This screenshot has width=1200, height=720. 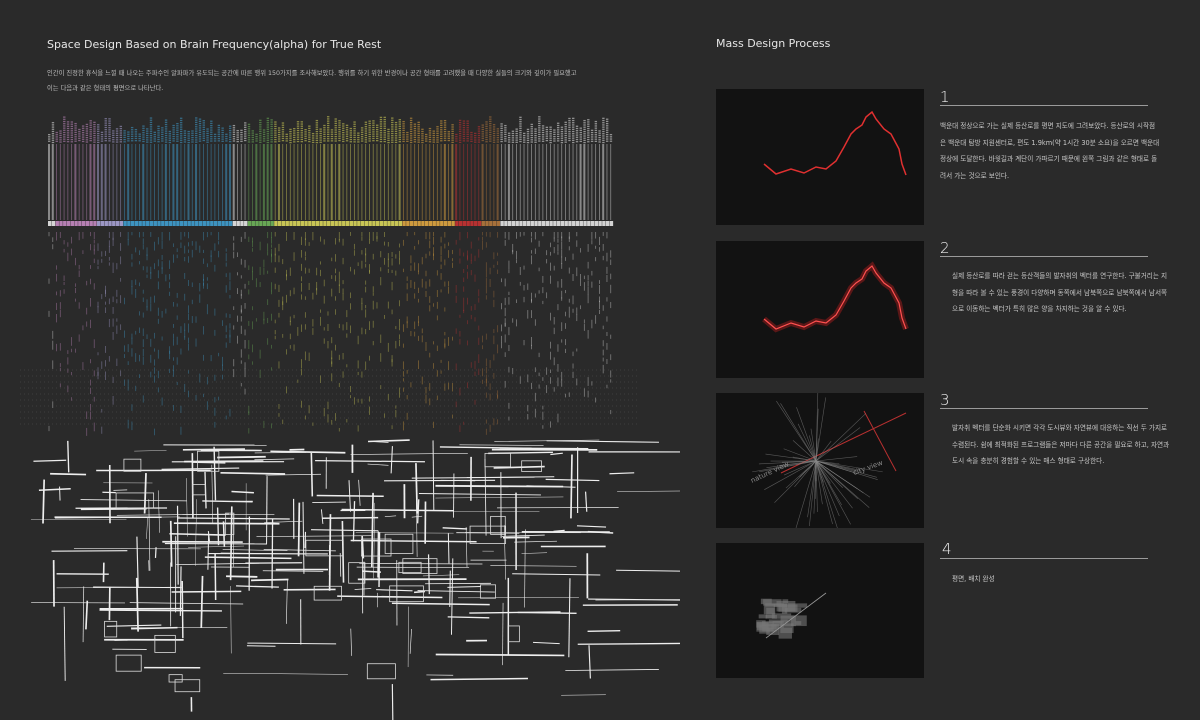 What do you see at coordinates (973, 579) in the screenshot?
I see `step-description: 평면, 배치 완성` at bounding box center [973, 579].